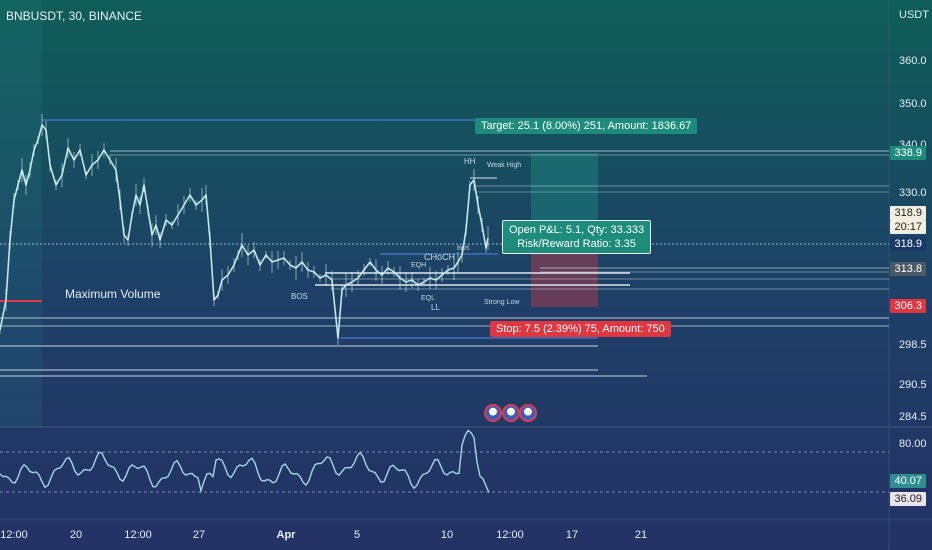 This screenshot has width=932, height=550. I want to click on time-tick: 10, so click(447, 535).